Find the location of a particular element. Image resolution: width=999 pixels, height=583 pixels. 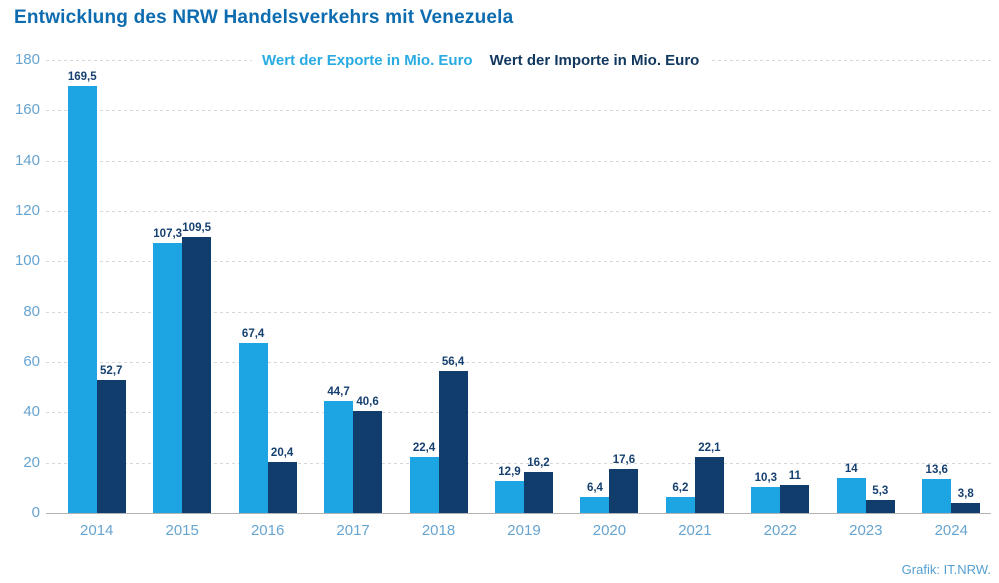

bar-value-label: 169,5 is located at coordinates (82, 77).